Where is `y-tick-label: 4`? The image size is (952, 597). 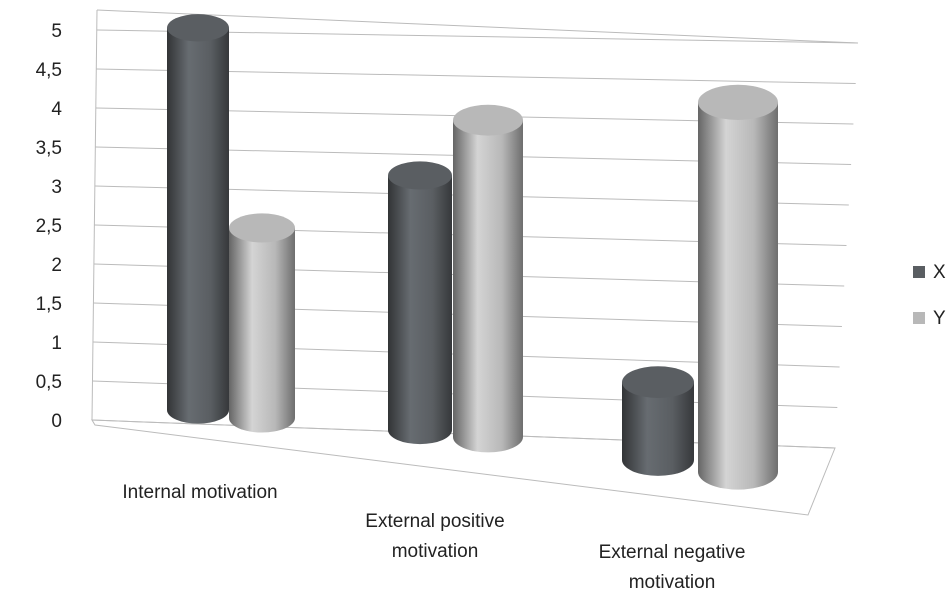 y-tick-label: 4 is located at coordinates (56, 109).